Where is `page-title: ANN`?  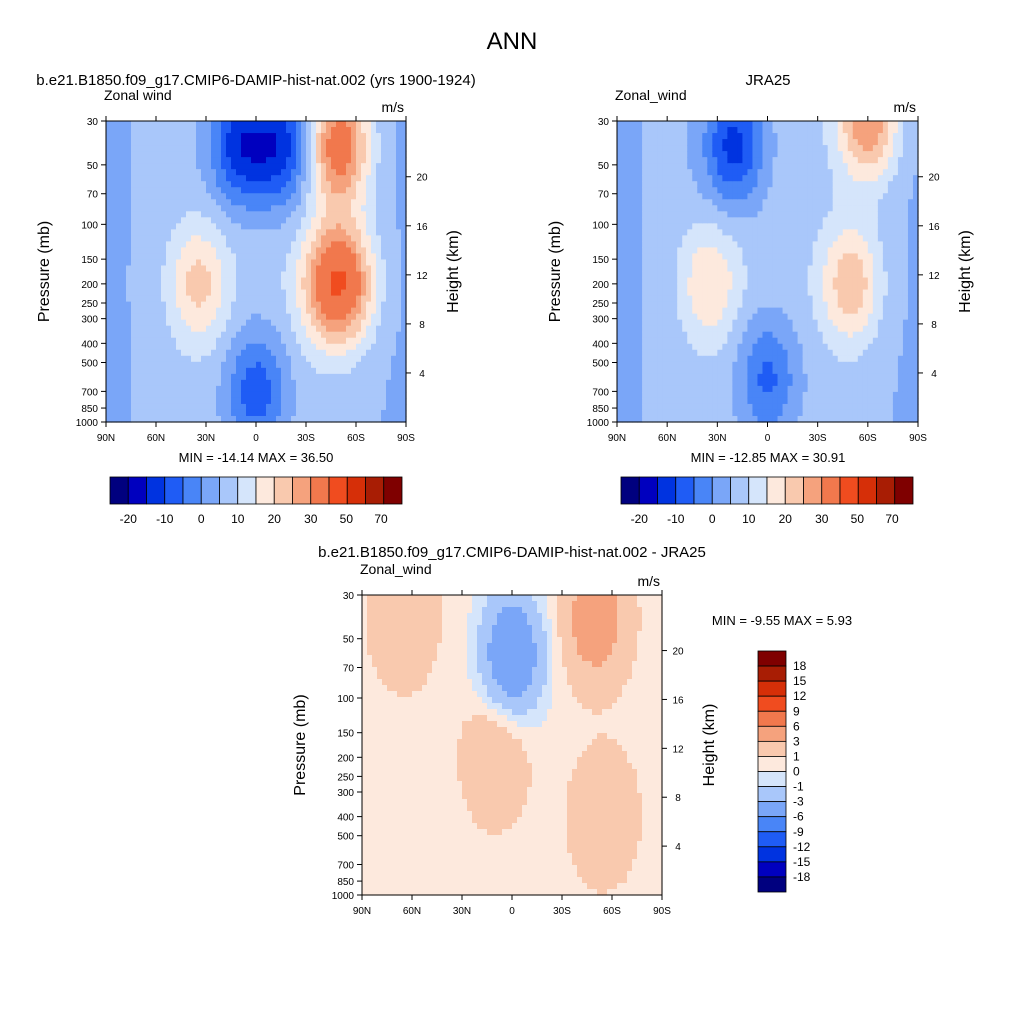 page-title: ANN is located at coordinates (512, 41).